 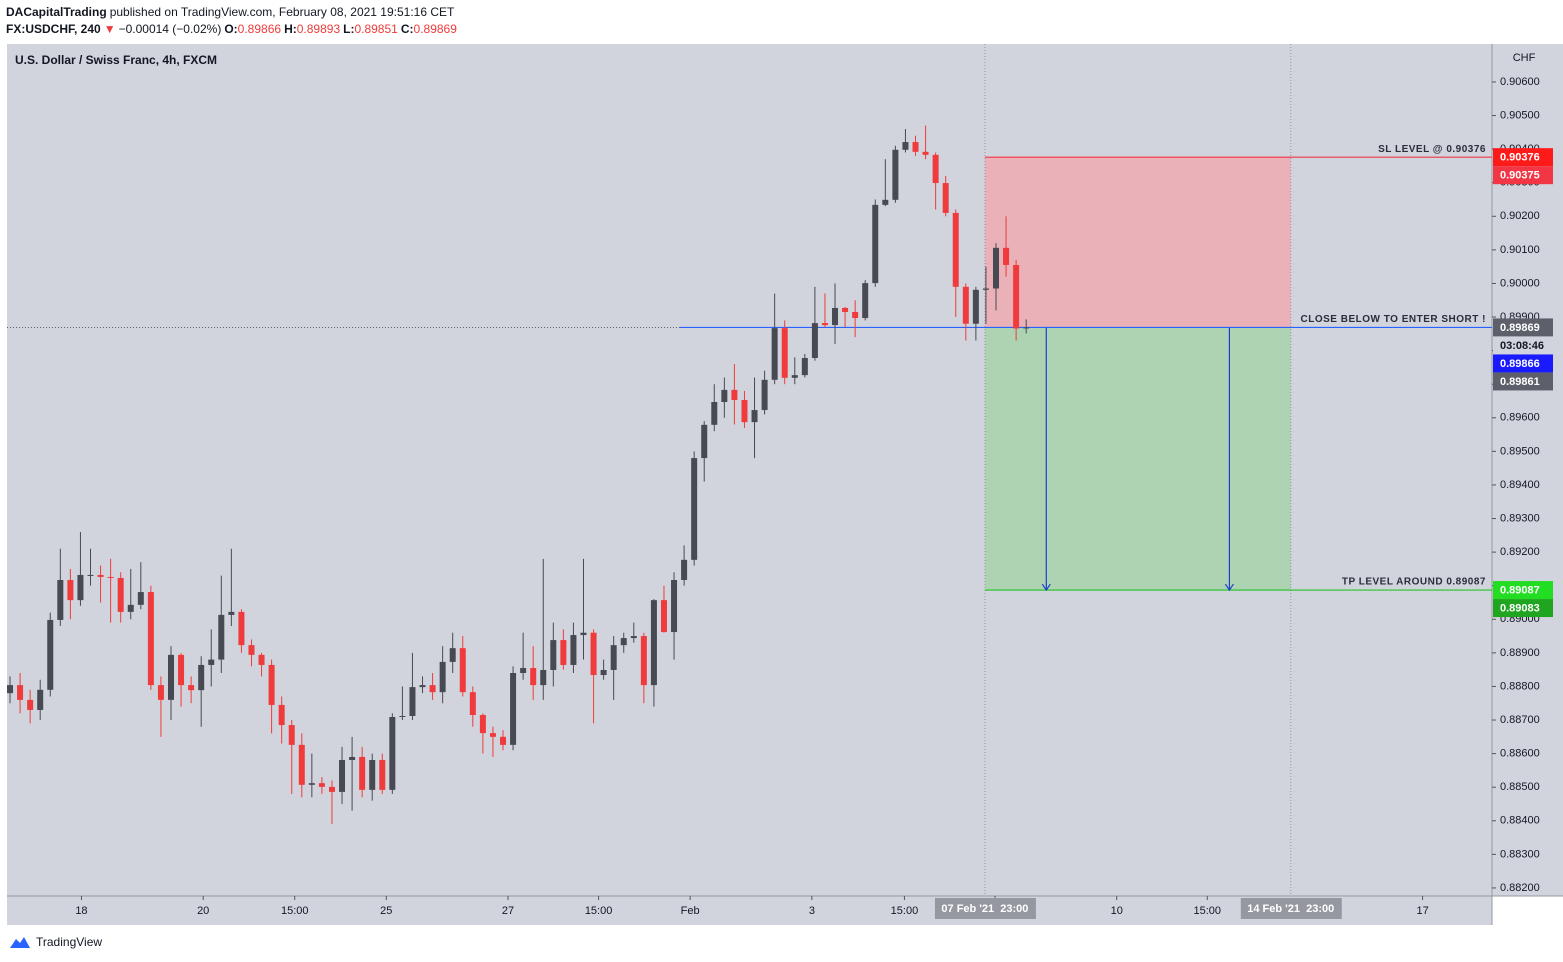 I want to click on ohlc-value: 0.89866, so click(x=259, y=29).